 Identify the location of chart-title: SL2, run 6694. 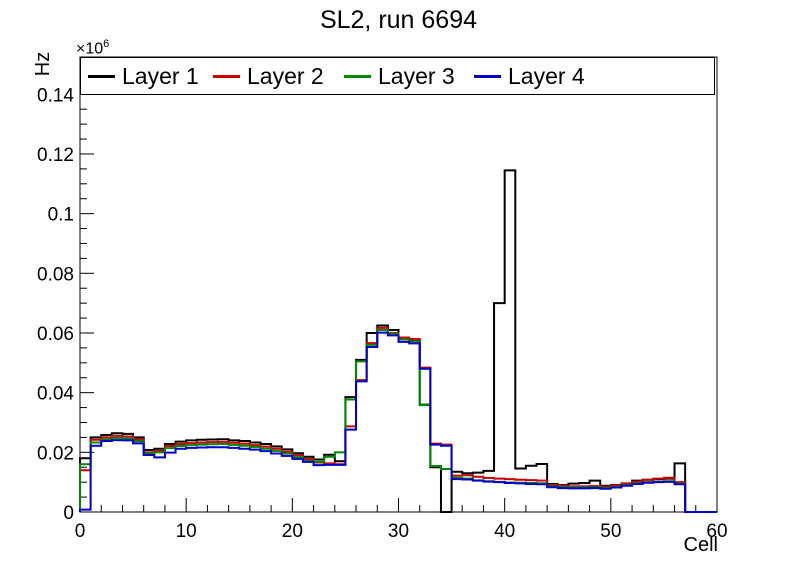
(398, 20).